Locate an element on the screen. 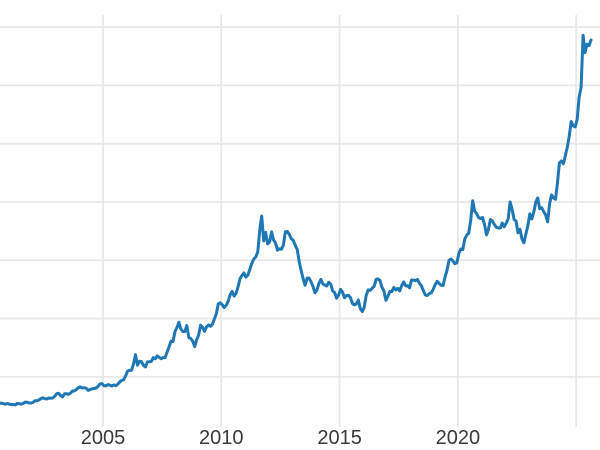 Image resolution: width=600 pixels, height=450 pixels. x-tick-label-2020: 2020 is located at coordinates (458, 438).